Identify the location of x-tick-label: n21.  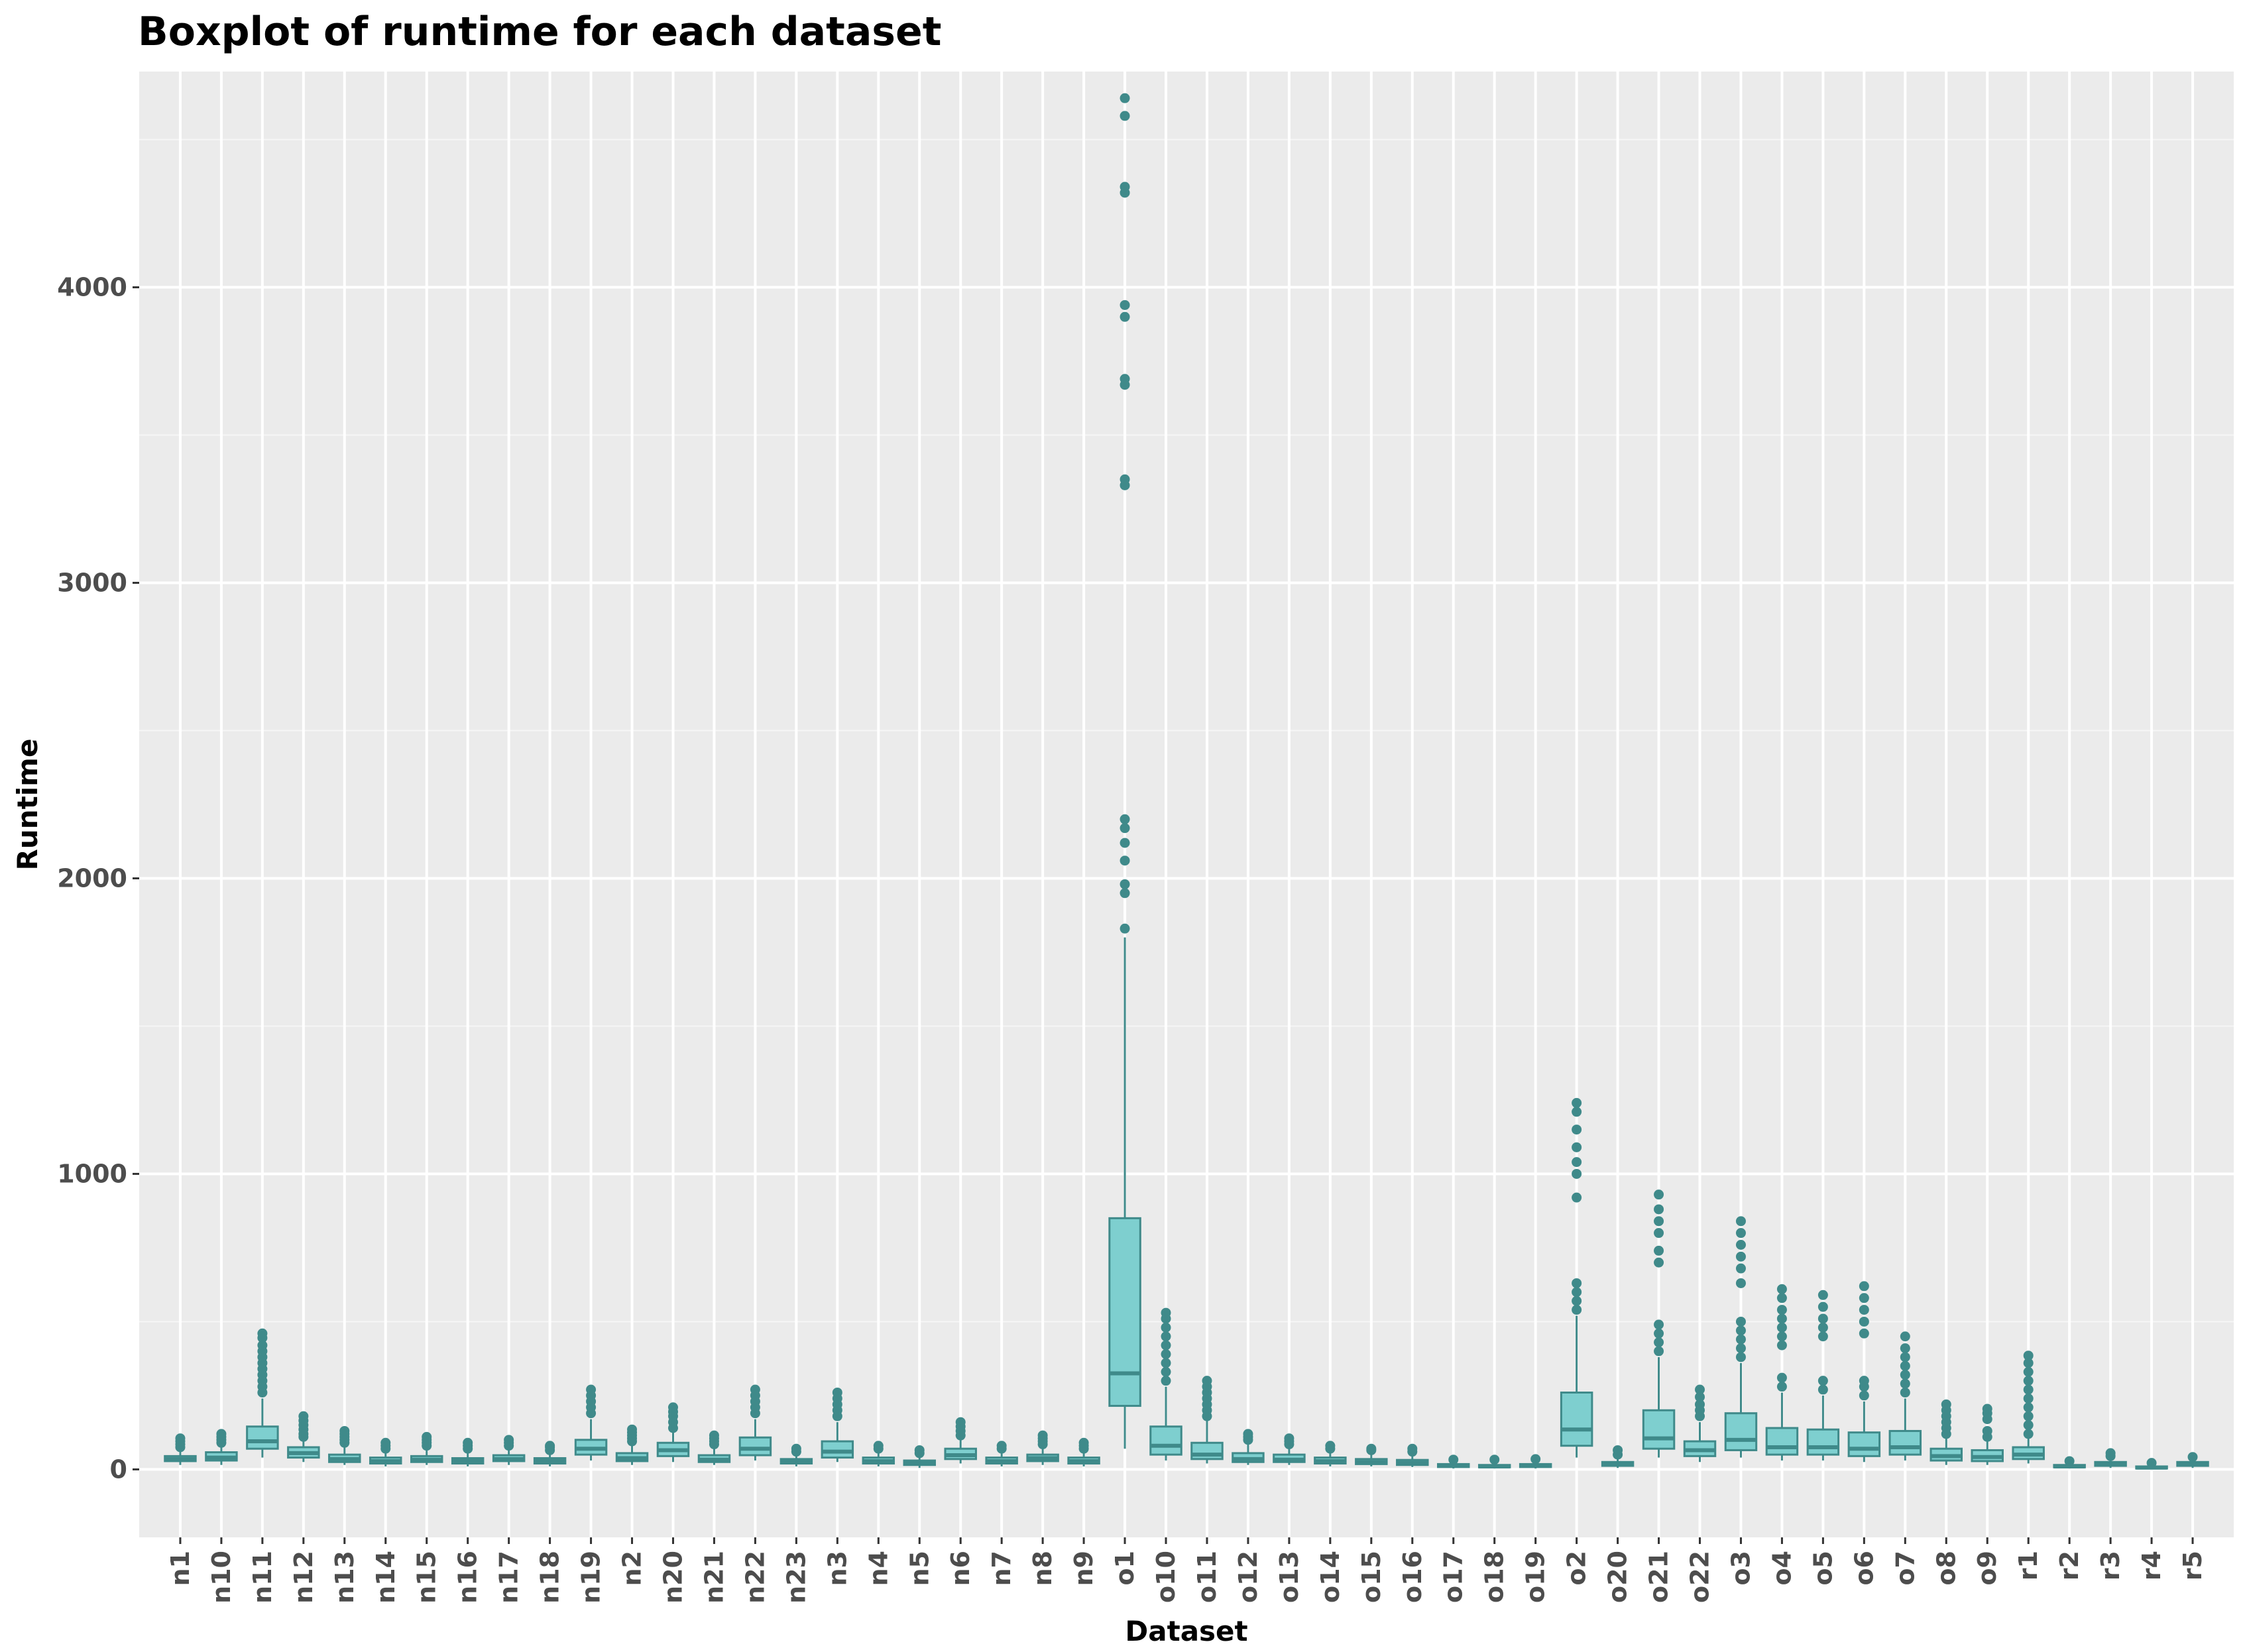
(713, 1578).